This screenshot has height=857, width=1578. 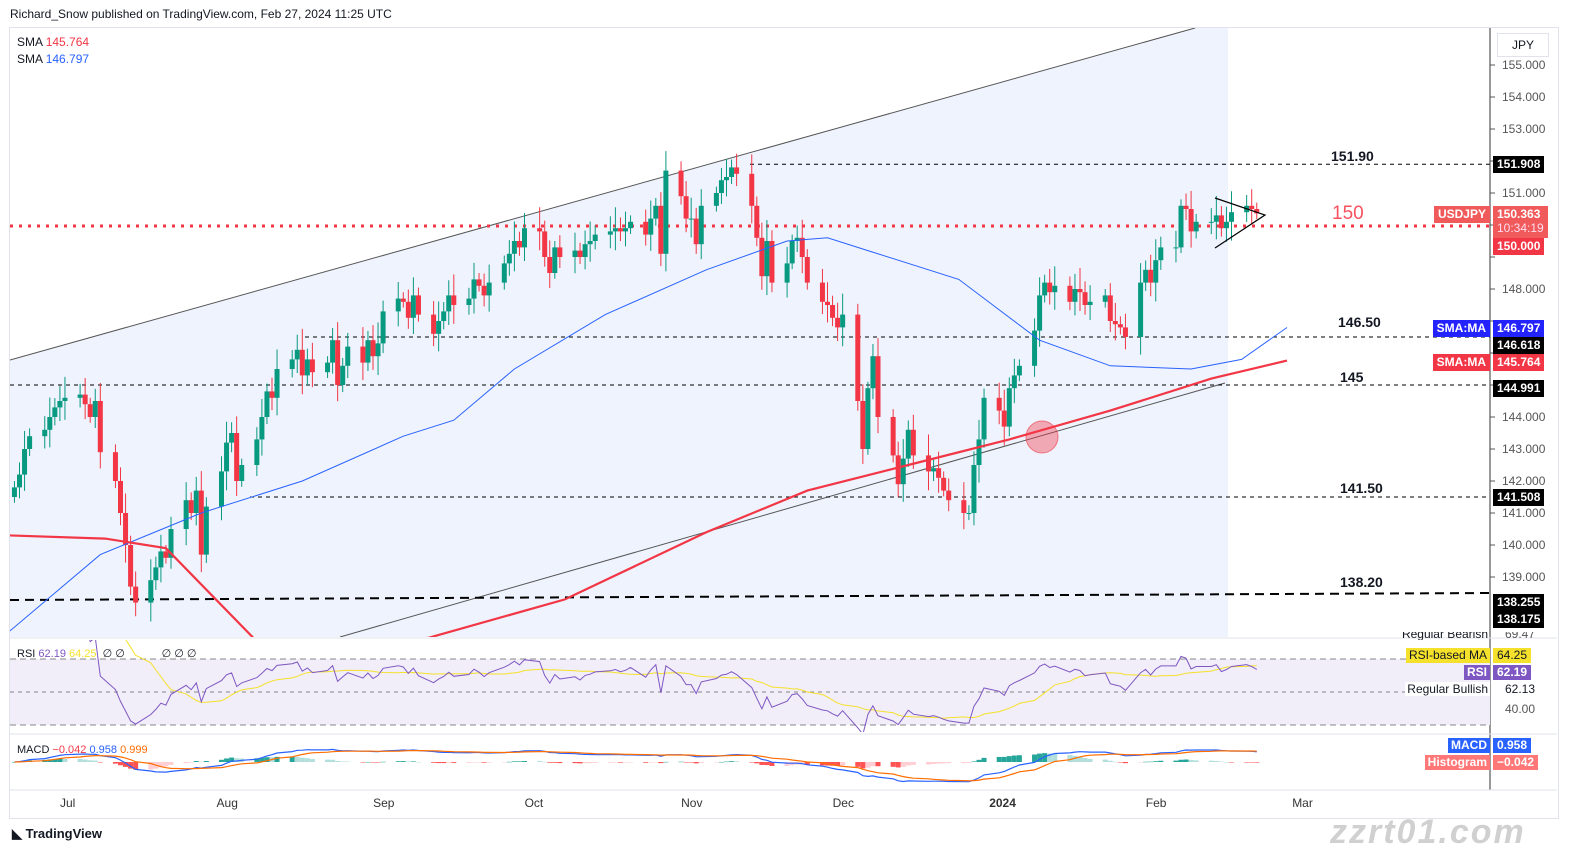 I want to click on rsi-legend: RSI 62.19 64.25 ∅ ∅ ∅ ∅ ∅, so click(x=106, y=653).